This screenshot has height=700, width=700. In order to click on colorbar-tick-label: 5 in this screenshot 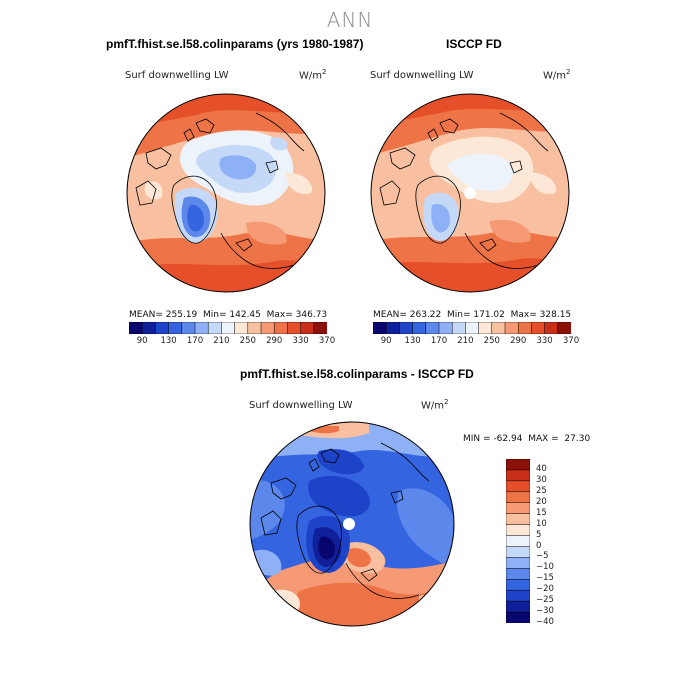, I will do `click(539, 534)`.